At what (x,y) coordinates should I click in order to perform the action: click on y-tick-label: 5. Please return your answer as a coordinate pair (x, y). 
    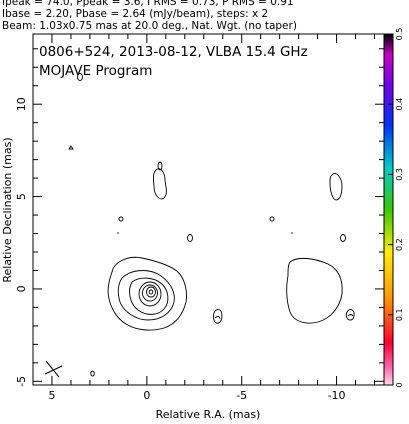
    Looking at the image, I should click on (21, 196).